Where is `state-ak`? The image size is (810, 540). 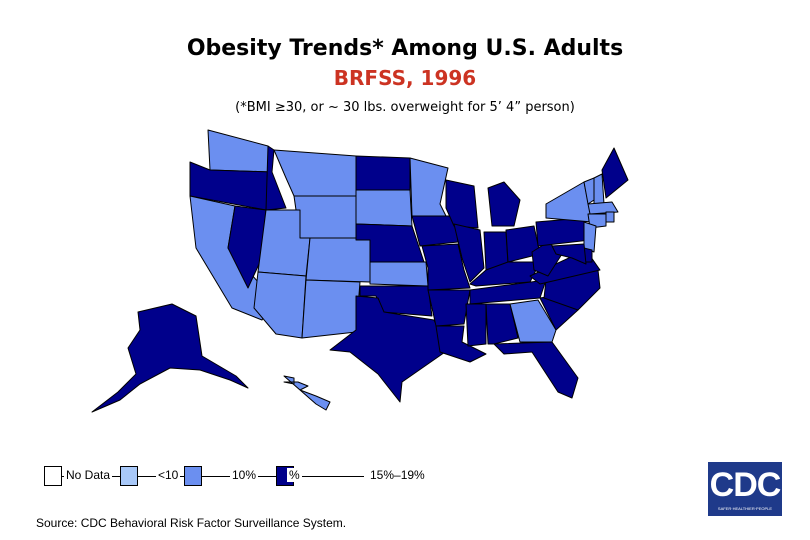
state-ak is located at coordinates (170, 358).